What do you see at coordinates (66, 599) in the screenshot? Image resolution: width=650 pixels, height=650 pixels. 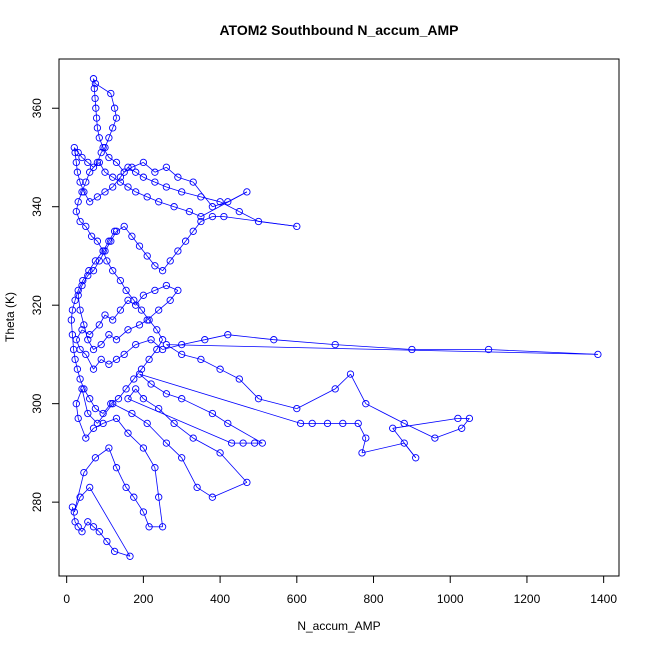 I see `x-tick-label: 0` at bounding box center [66, 599].